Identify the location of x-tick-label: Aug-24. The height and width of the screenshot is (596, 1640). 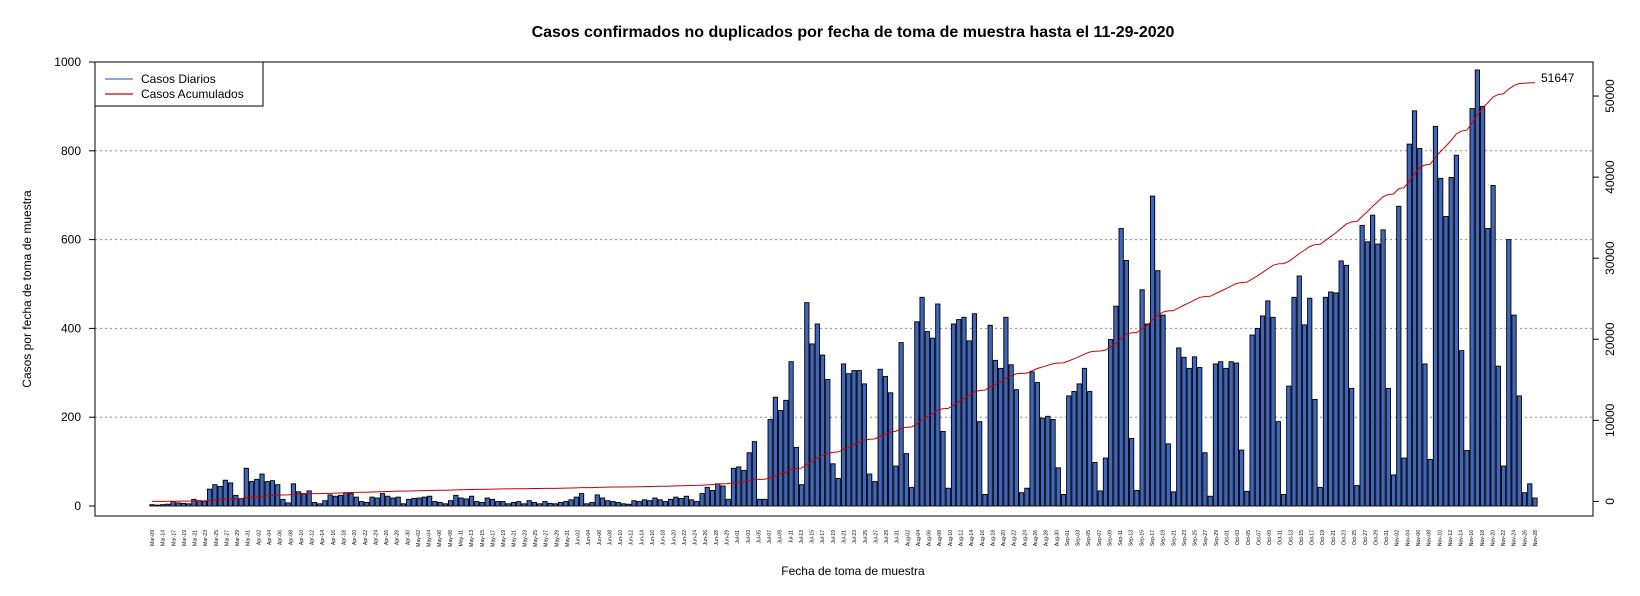
(1025, 538).